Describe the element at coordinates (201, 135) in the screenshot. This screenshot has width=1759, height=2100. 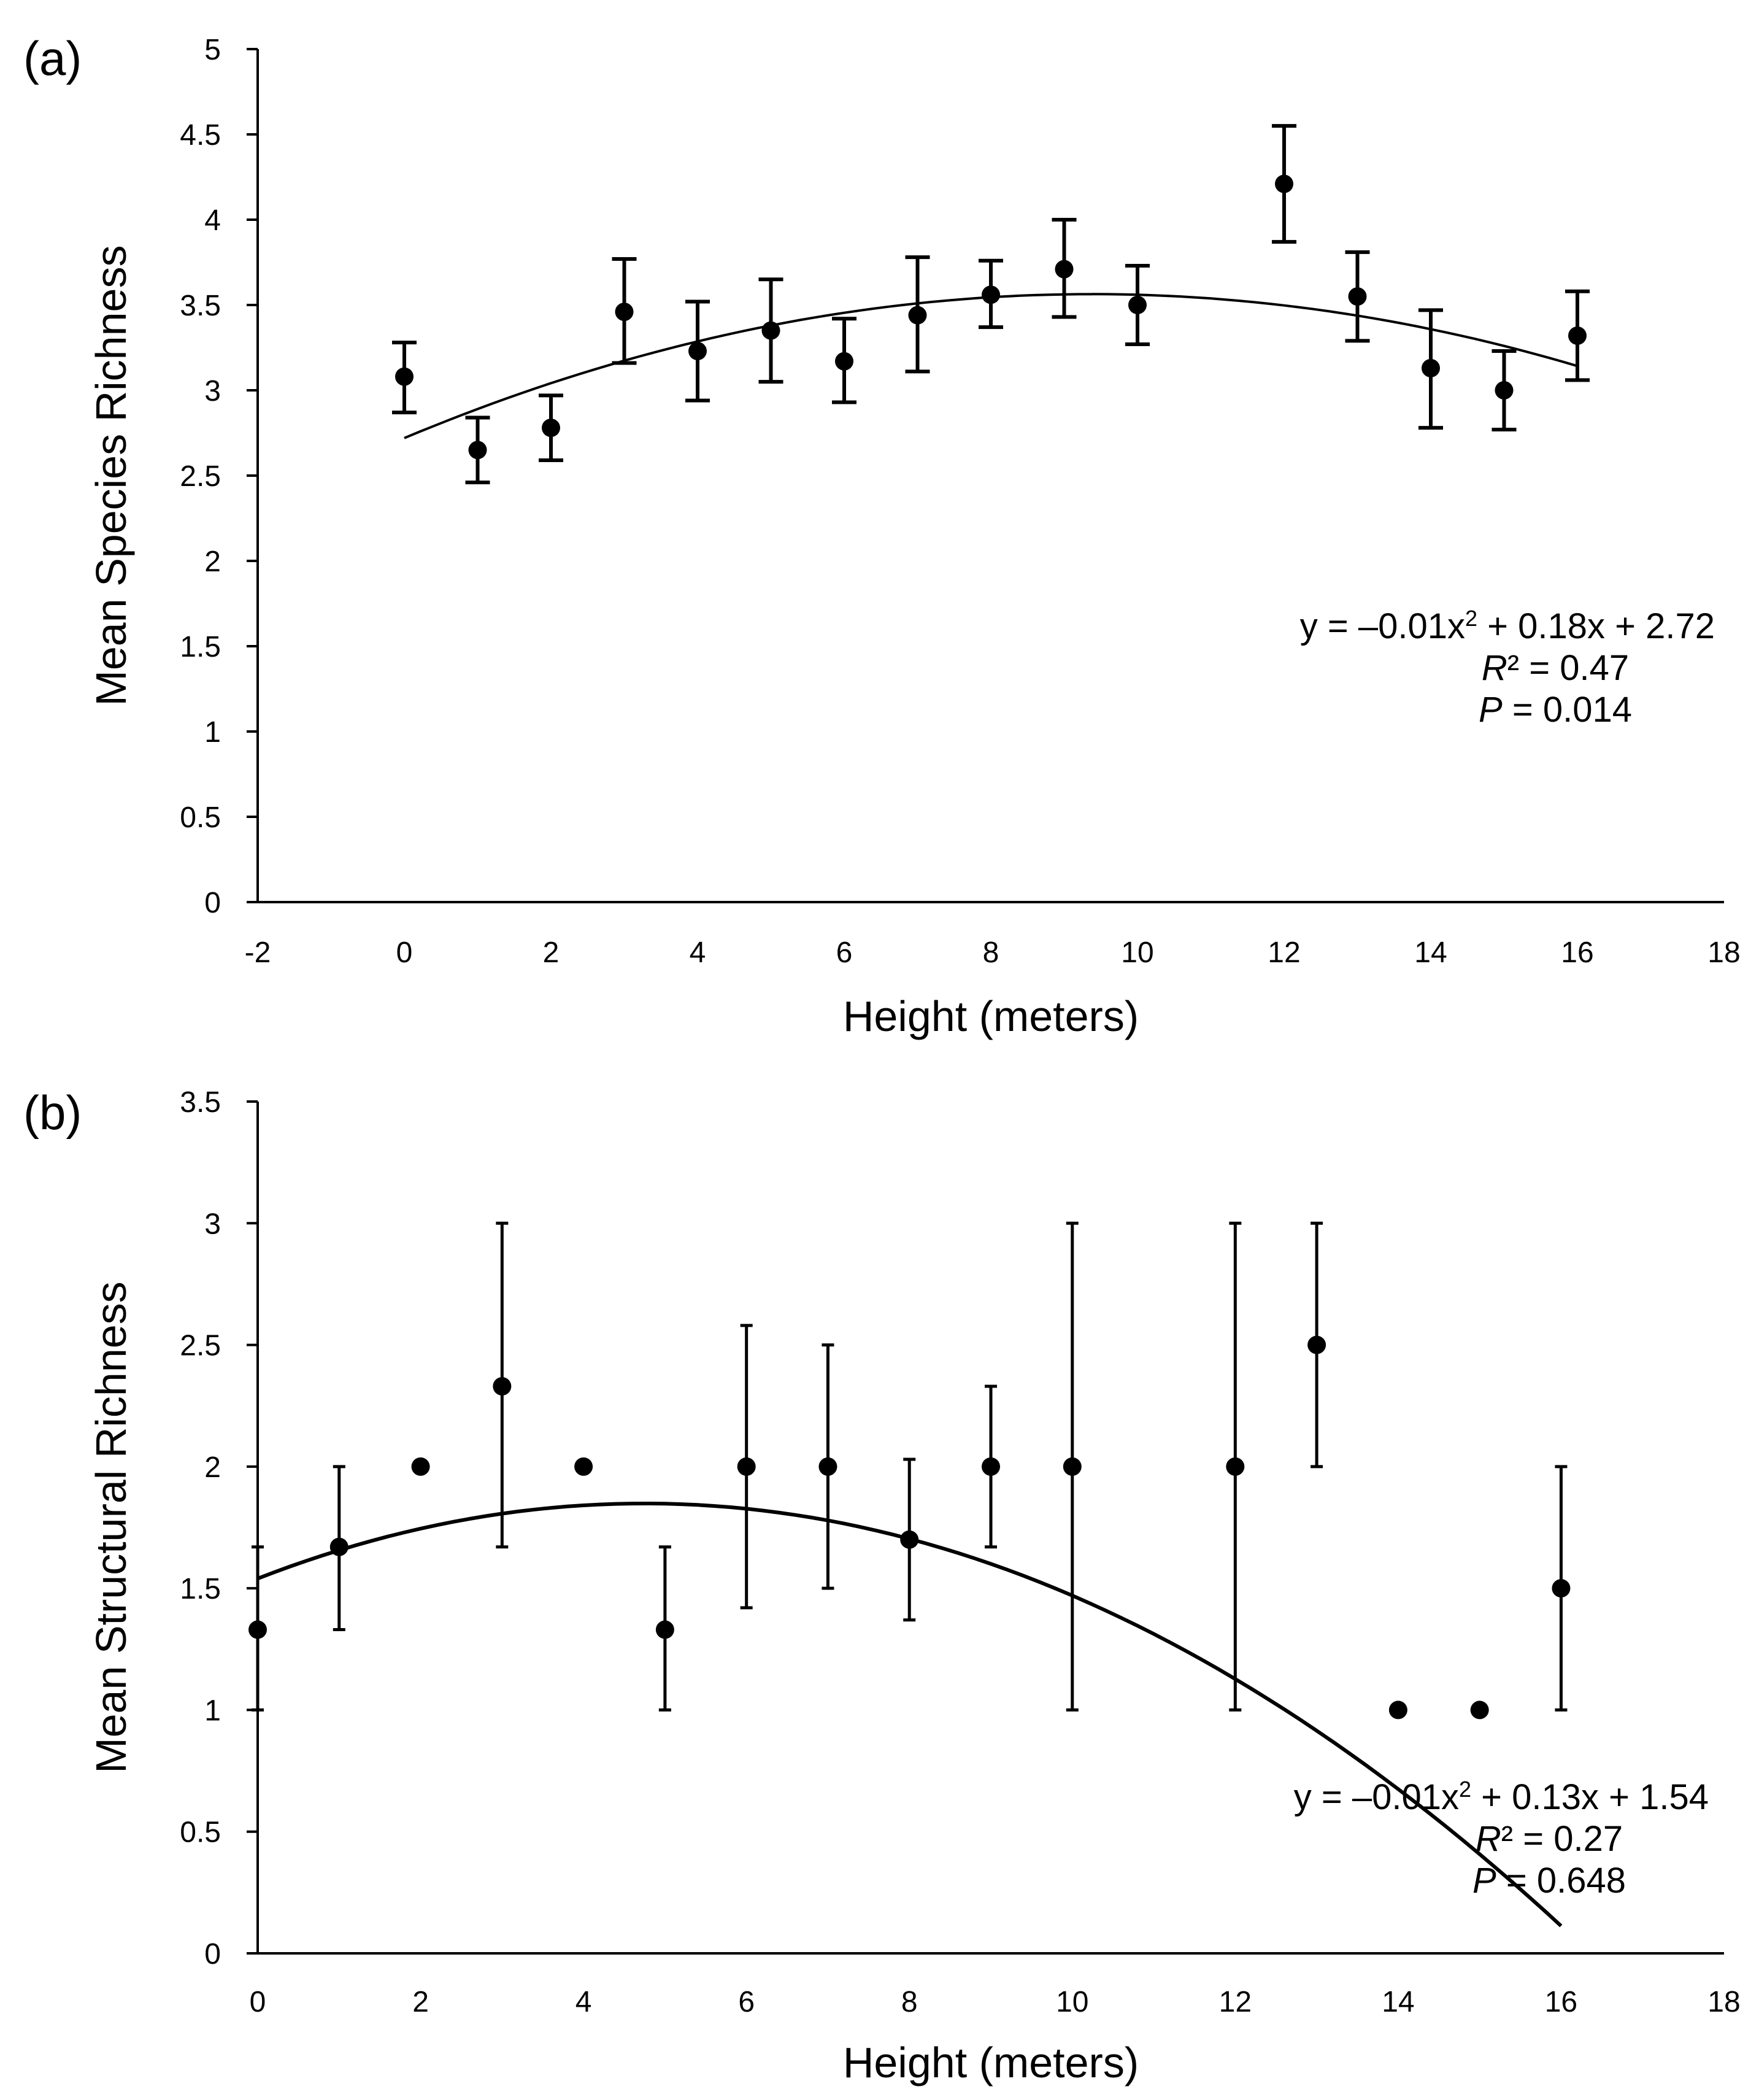
I see `y-tick-label: 4.5` at that location.